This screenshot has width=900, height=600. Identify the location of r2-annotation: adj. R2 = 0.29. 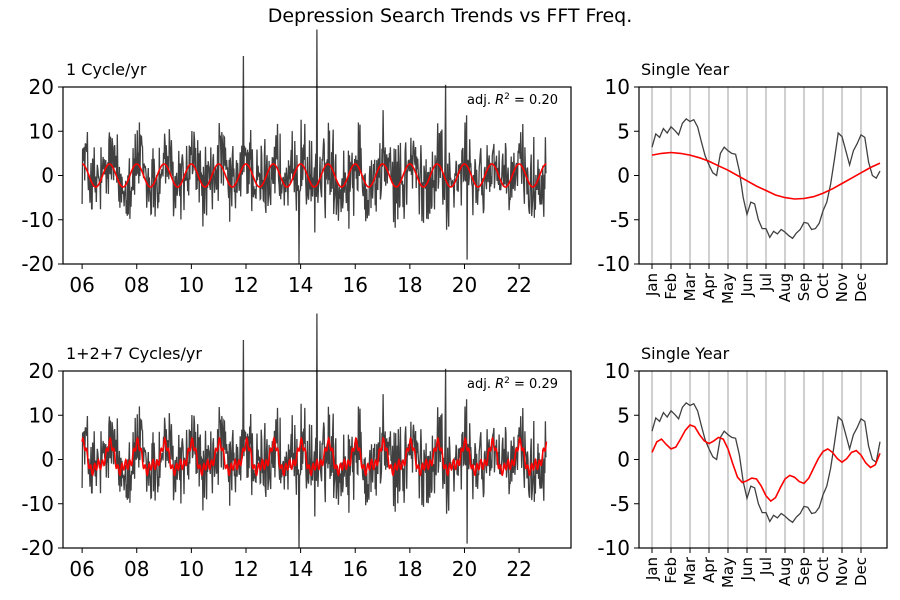
(512, 384).